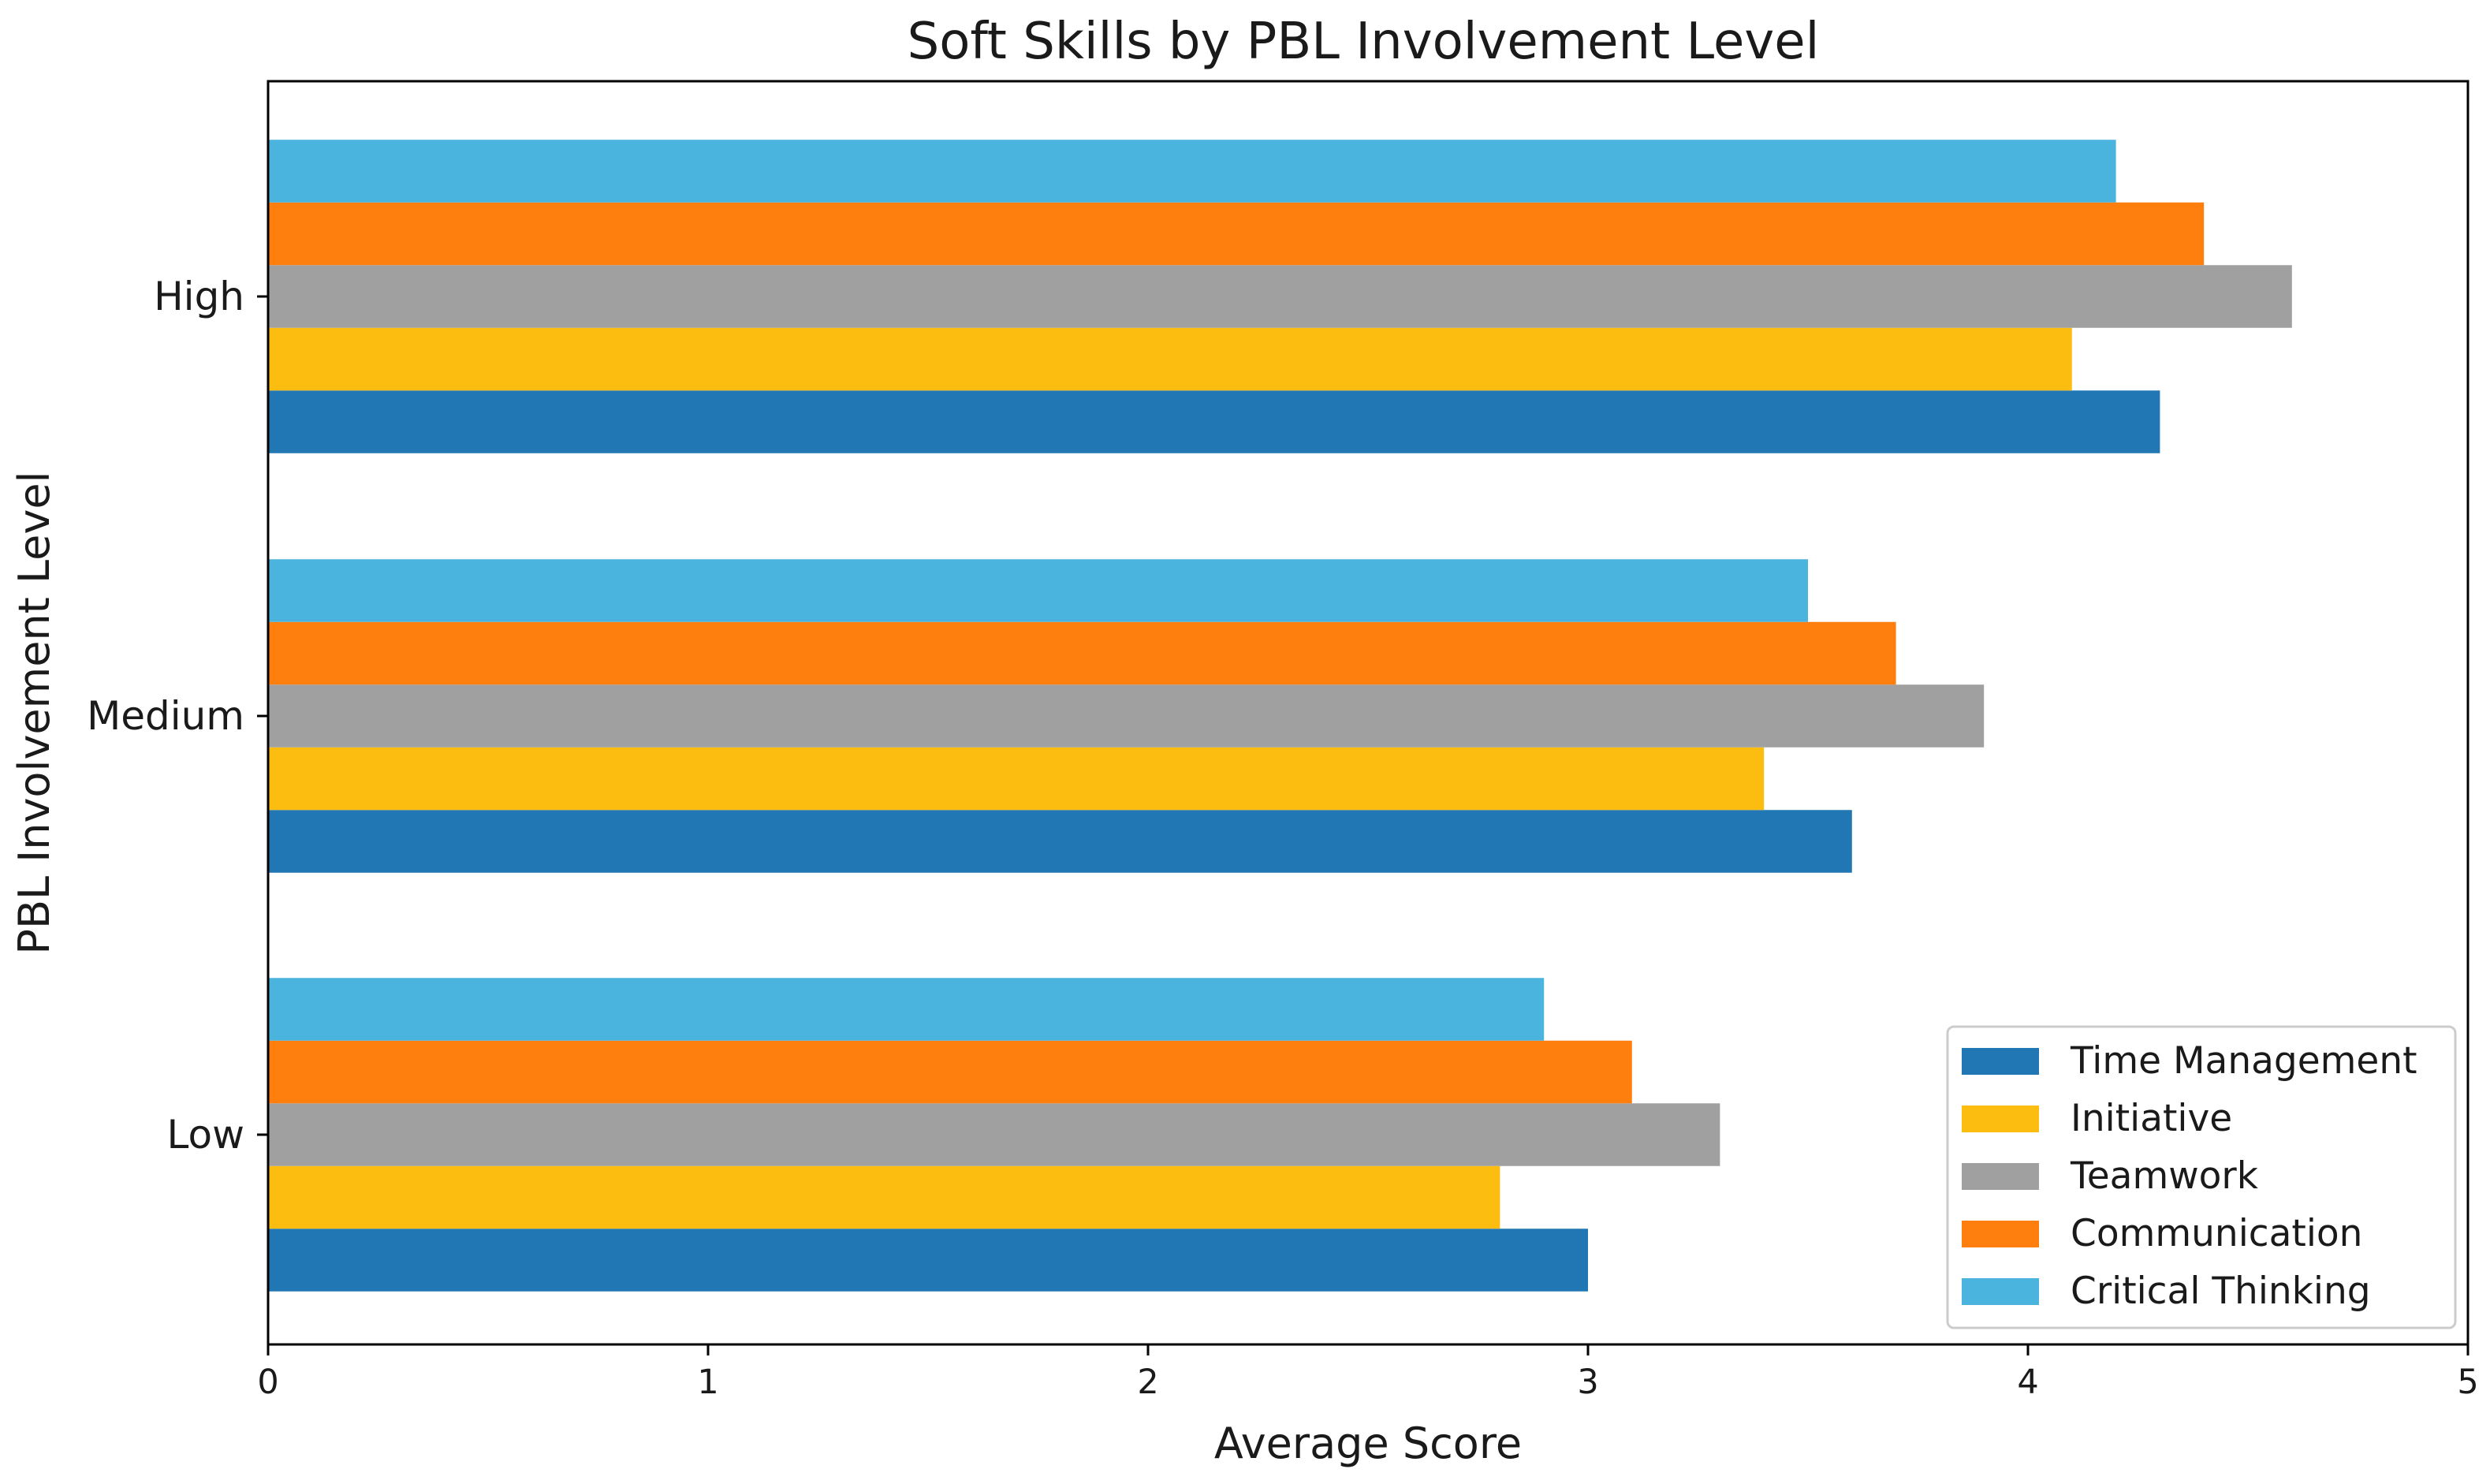 This screenshot has width=2490, height=1484. Describe the element at coordinates (2221, 1291) in the screenshot. I see `legend-label-critical-thinking: Critical Thinking` at that location.